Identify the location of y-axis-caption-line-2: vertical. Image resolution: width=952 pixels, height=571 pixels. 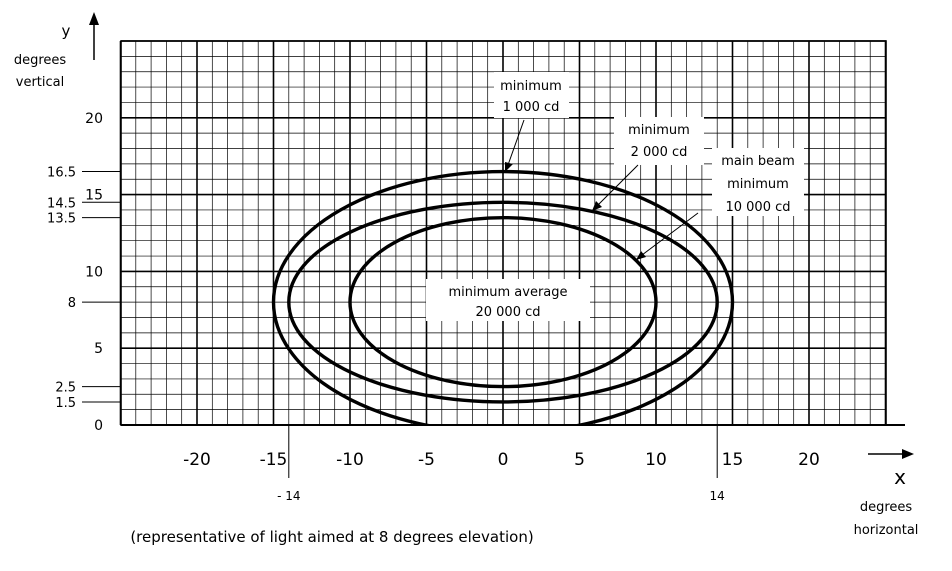
(40, 82).